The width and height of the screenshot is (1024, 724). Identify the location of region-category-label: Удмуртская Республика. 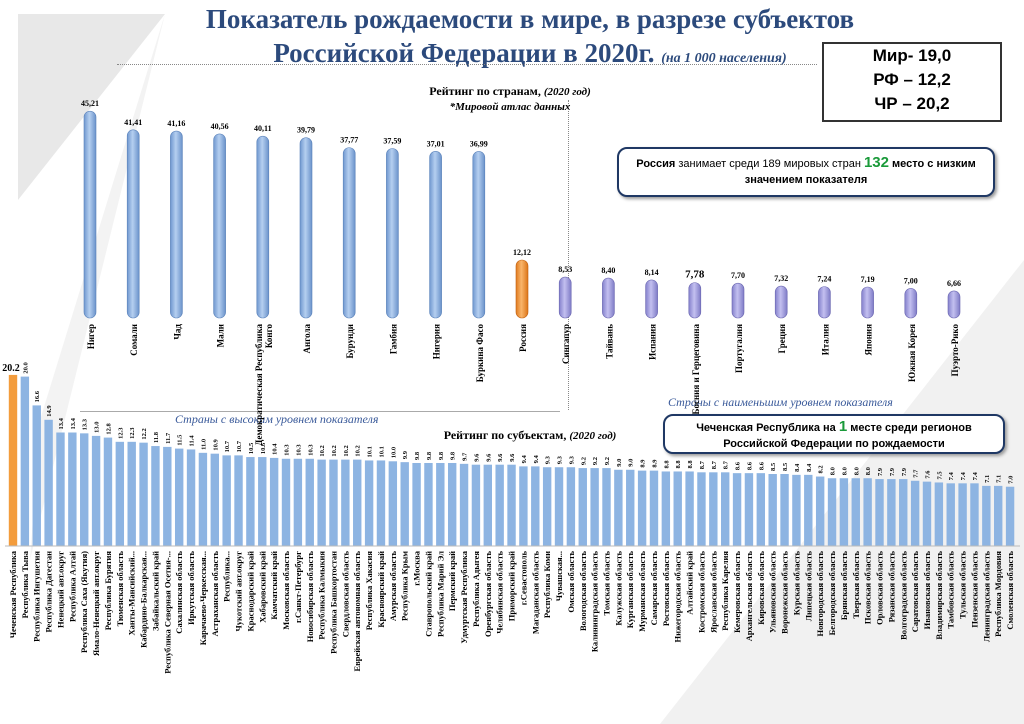
(464, 596).